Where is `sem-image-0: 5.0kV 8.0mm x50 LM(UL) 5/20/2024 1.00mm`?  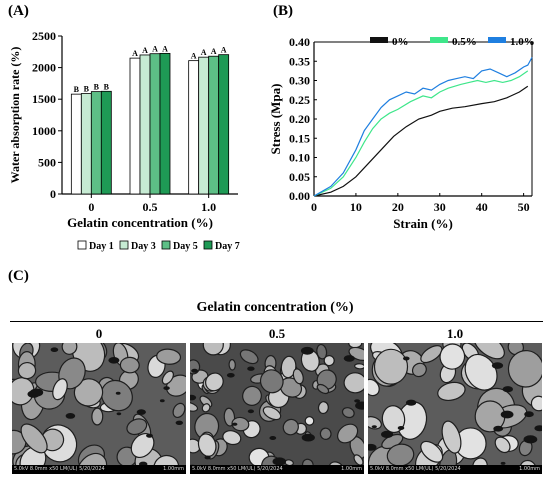
sem-image-0: 5.0kV 8.0mm x50 LM(UL) 5/20/2024 1.00mm is located at coordinates (99, 408).